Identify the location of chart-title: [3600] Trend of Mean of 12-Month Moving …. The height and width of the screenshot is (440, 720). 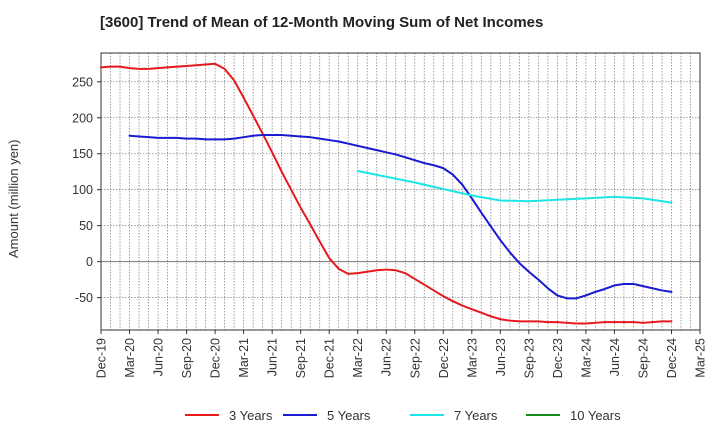
(322, 22).